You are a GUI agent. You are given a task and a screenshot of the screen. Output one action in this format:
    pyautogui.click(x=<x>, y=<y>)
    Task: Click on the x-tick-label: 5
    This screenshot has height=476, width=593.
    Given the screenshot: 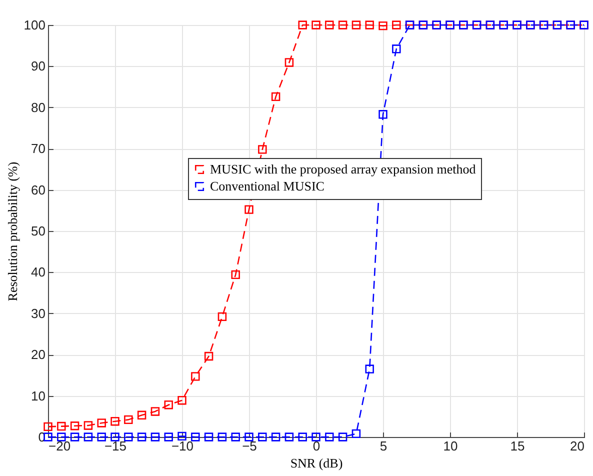 What is the action you would take?
    pyautogui.click(x=384, y=446)
    